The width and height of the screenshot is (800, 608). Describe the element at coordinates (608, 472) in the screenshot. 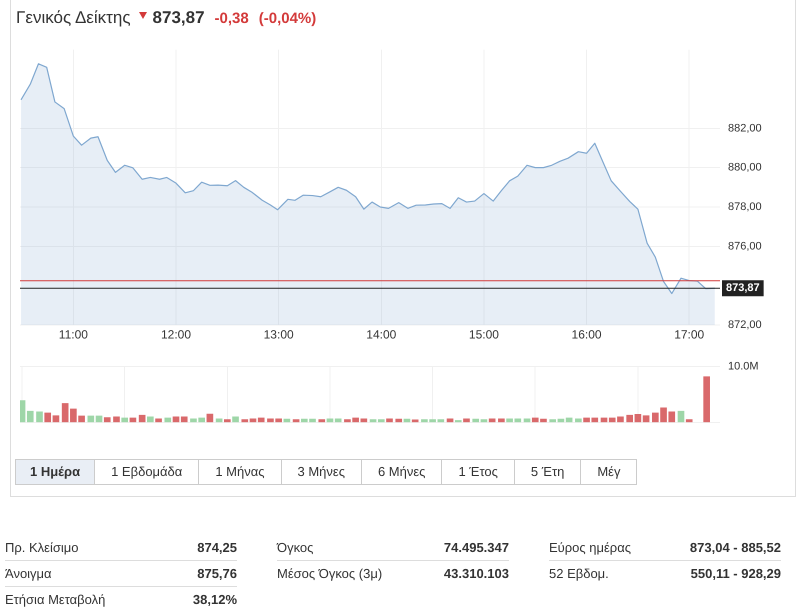

I see `text: Μέγ` at that location.